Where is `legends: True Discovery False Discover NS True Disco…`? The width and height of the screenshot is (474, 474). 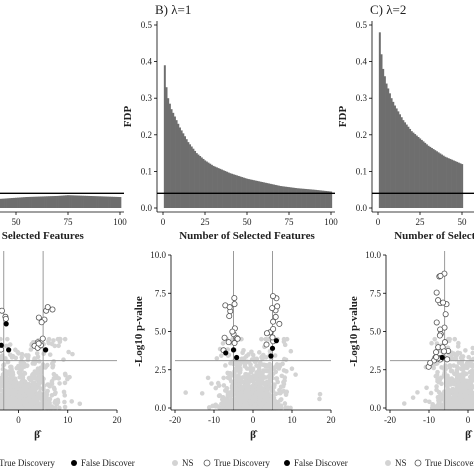
legends: True Discovery False Discover NS True Disco… is located at coordinates (237, 463).